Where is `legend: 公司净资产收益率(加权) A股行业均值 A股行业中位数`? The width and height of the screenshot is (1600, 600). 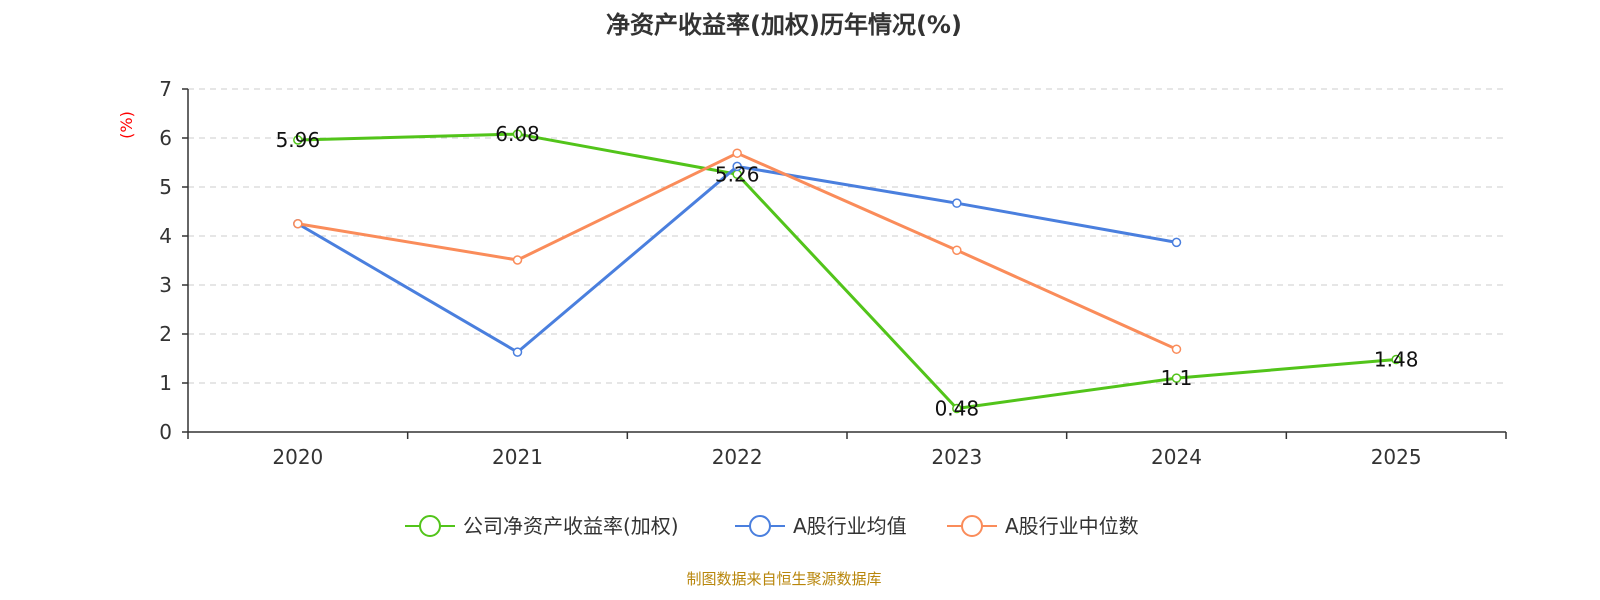
legend: 公司净资产收益率(加权) A股行业均值 A股行业中位数 is located at coordinates (772, 526).